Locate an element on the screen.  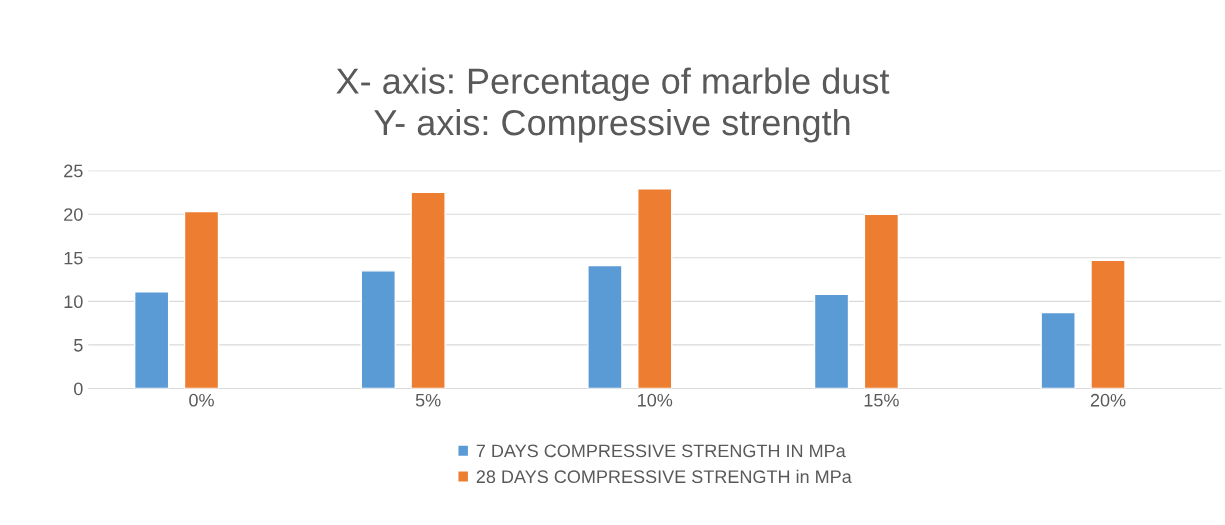
legend-label: 28 DAYS COMPRESSIVE STRENGTH in MPa is located at coordinates (664, 476).